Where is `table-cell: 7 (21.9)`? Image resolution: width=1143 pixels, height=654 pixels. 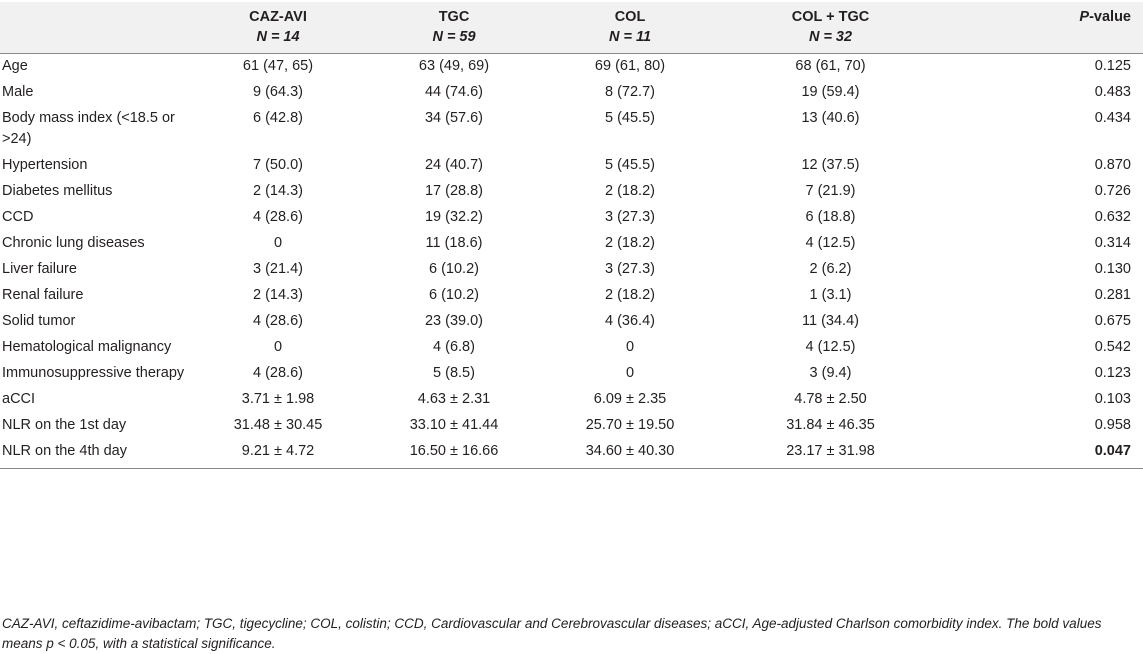 table-cell: 7 (21.9) is located at coordinates (830, 191).